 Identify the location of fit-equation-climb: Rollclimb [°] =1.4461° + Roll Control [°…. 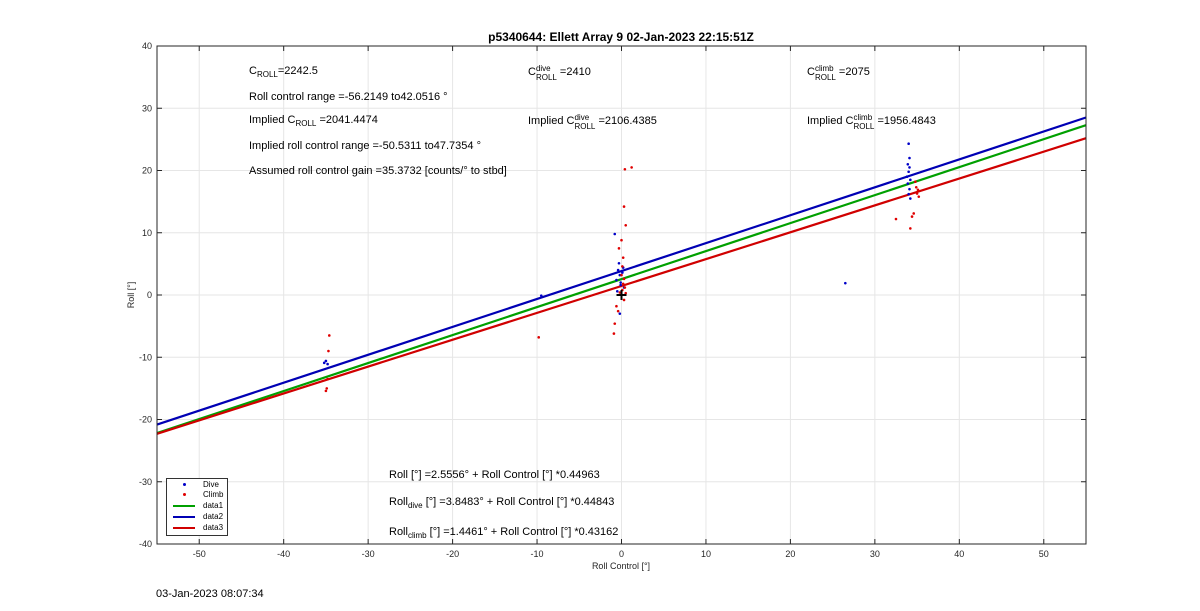
(504, 533).